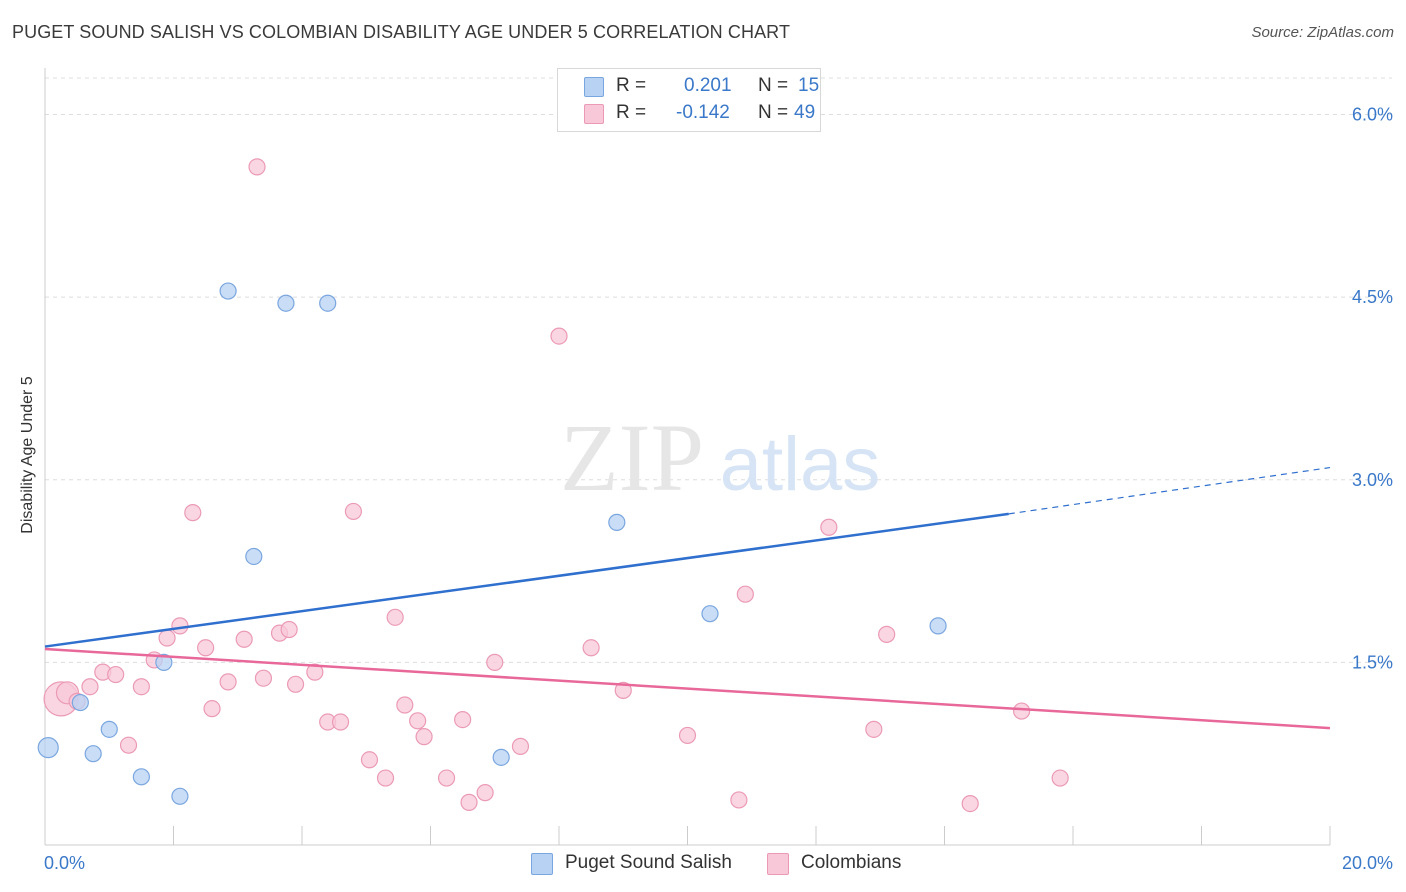 The width and height of the screenshot is (1406, 892). I want to click on series-legend: Puget Sound Salish Colombians, so click(703, 864).